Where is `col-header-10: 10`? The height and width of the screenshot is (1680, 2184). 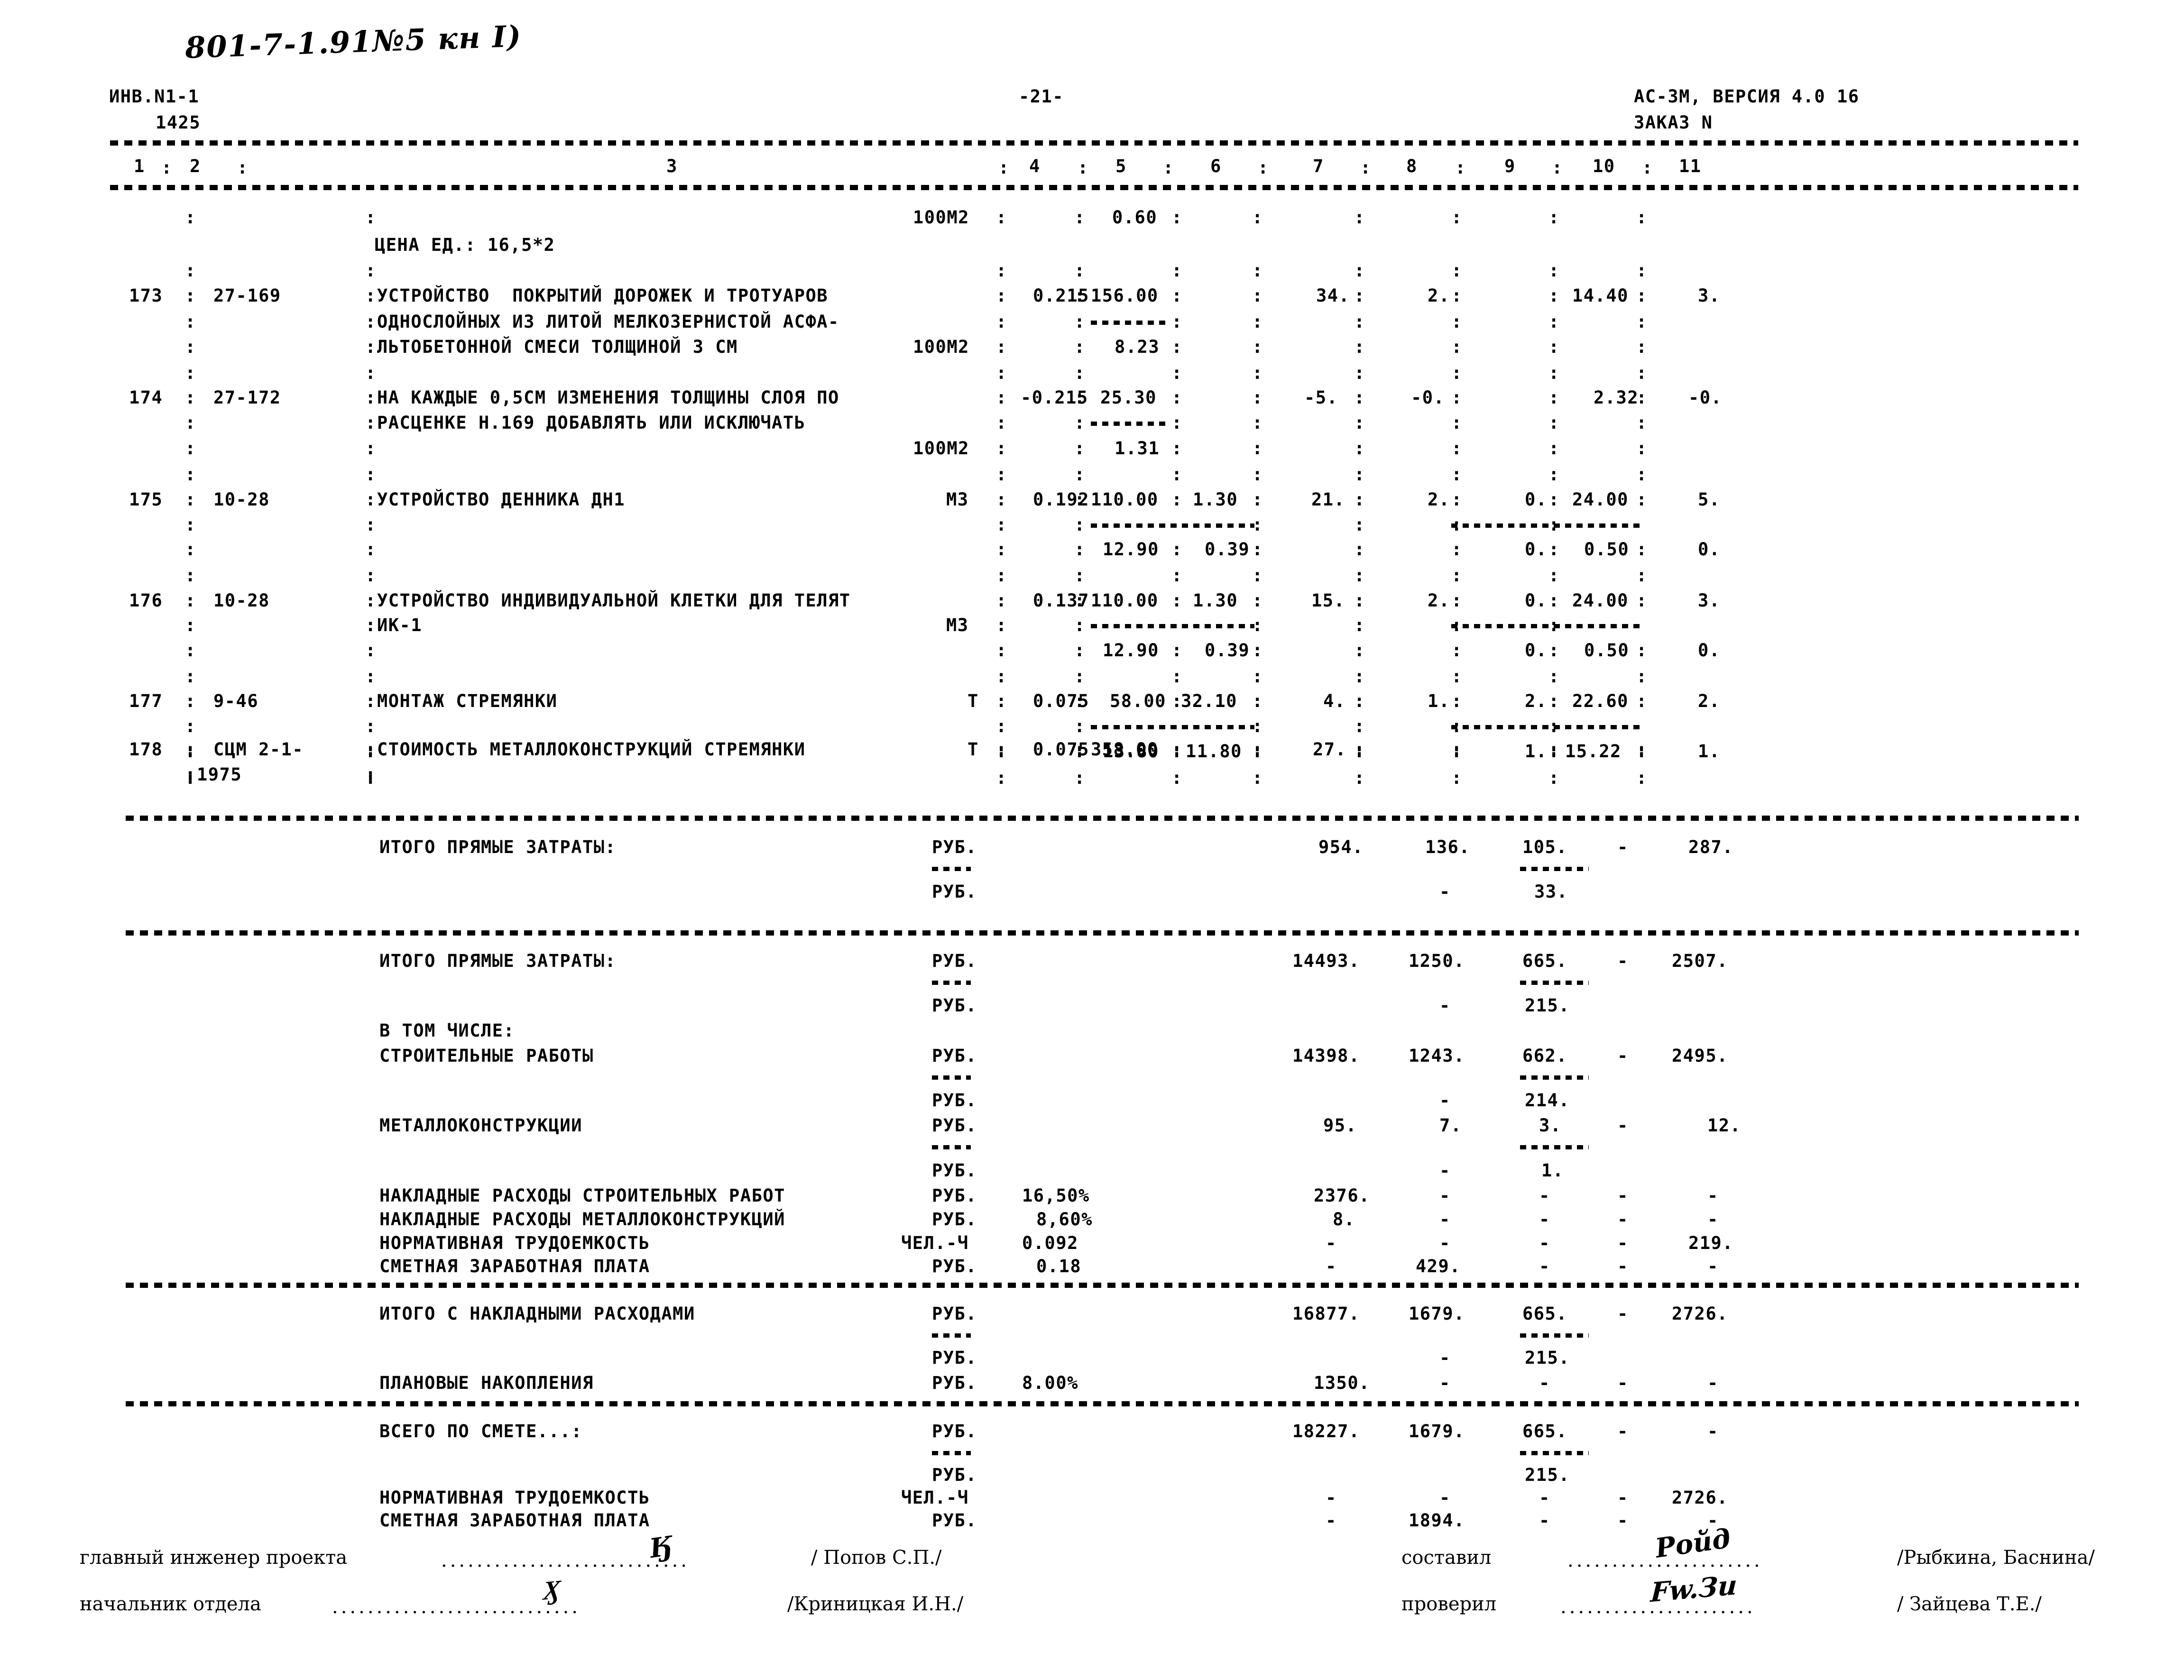
col-header-10: 10 is located at coordinates (1604, 166).